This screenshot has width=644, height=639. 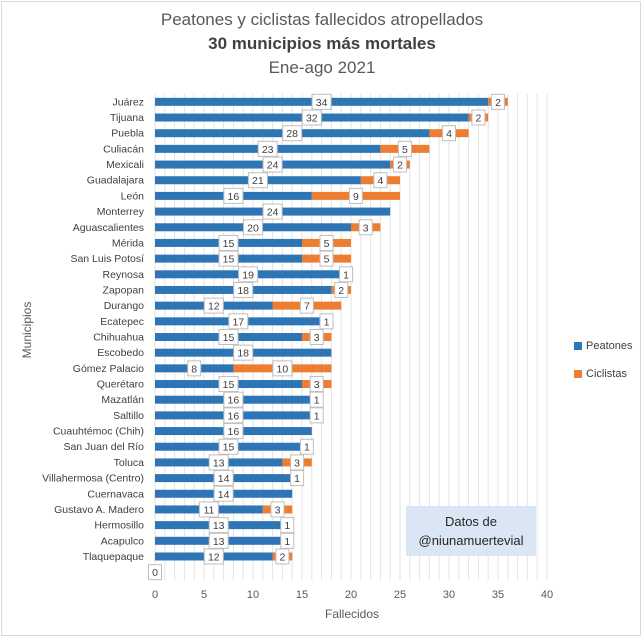 What do you see at coordinates (214, 557) in the screenshot?
I see `data-label-peatones: 12` at bounding box center [214, 557].